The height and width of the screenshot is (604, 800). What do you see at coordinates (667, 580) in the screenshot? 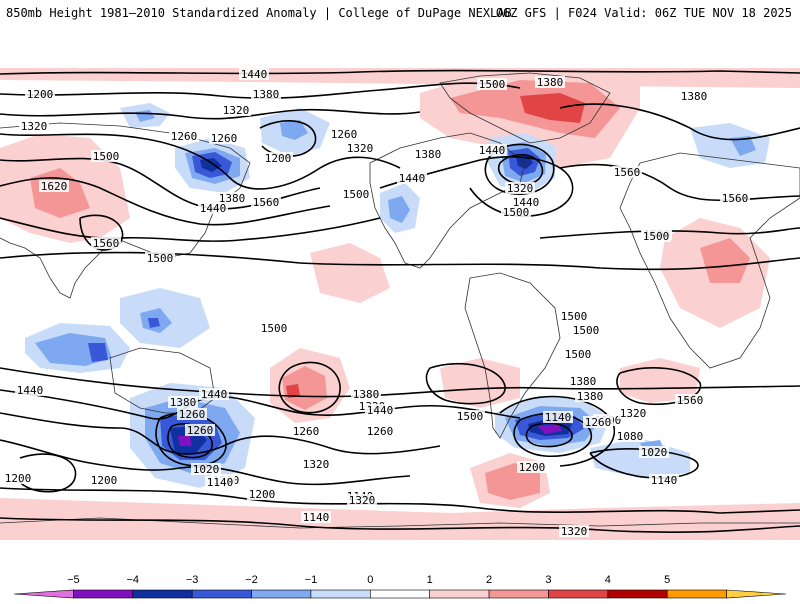
I see `colorbar-tick-label: 5` at bounding box center [667, 580].